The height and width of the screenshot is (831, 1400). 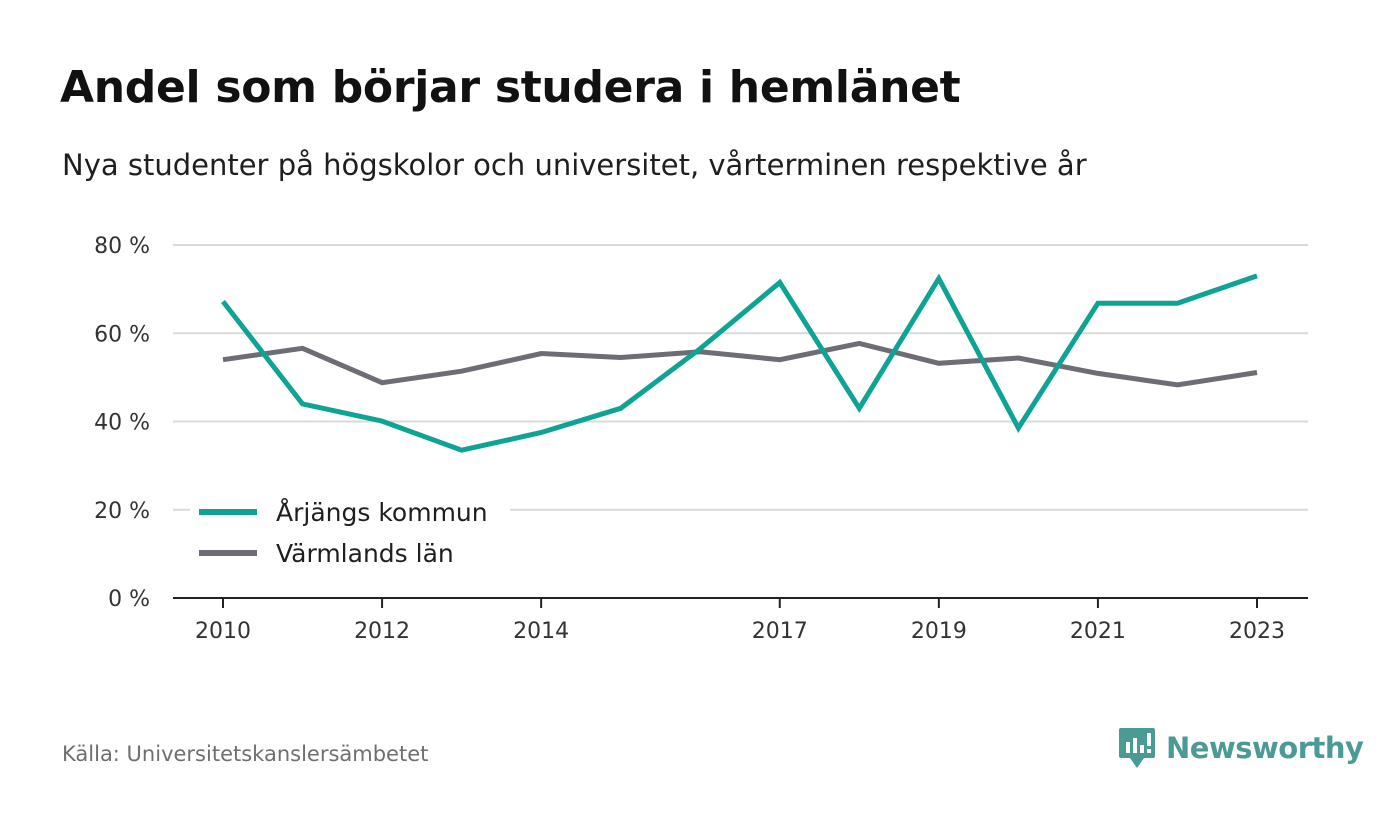 I want to click on legend-label: Årjängs kommun, so click(x=382, y=512).